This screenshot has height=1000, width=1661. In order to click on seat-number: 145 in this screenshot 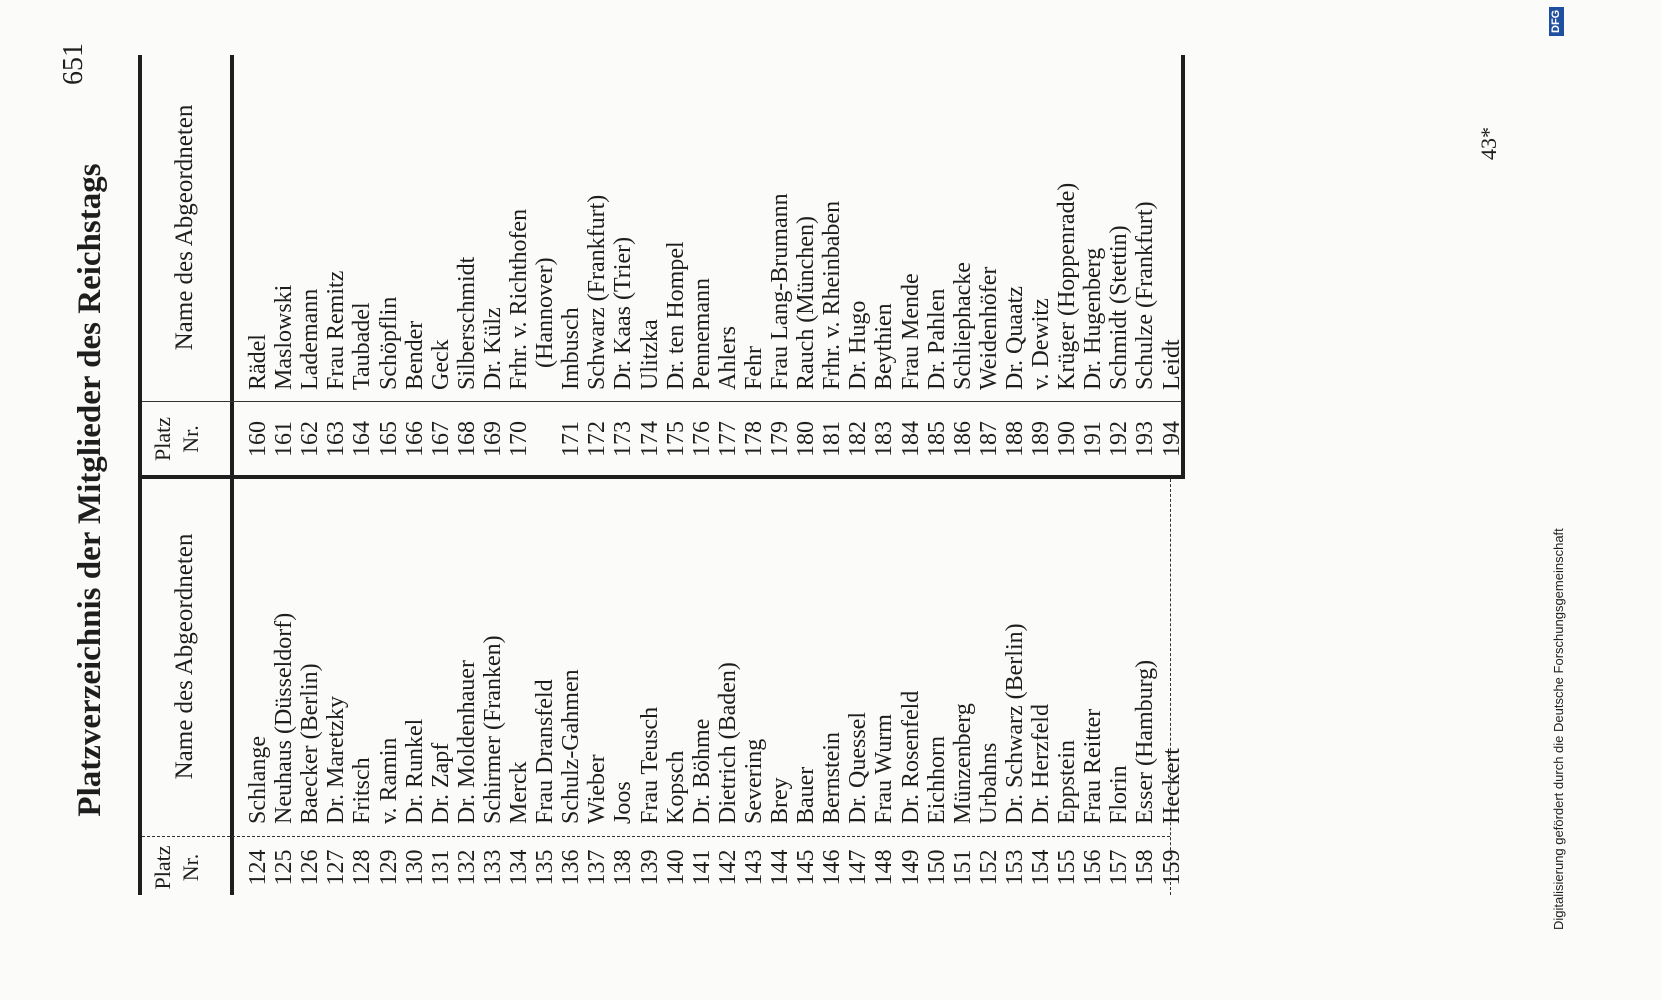, I will do `click(806, 867)`.